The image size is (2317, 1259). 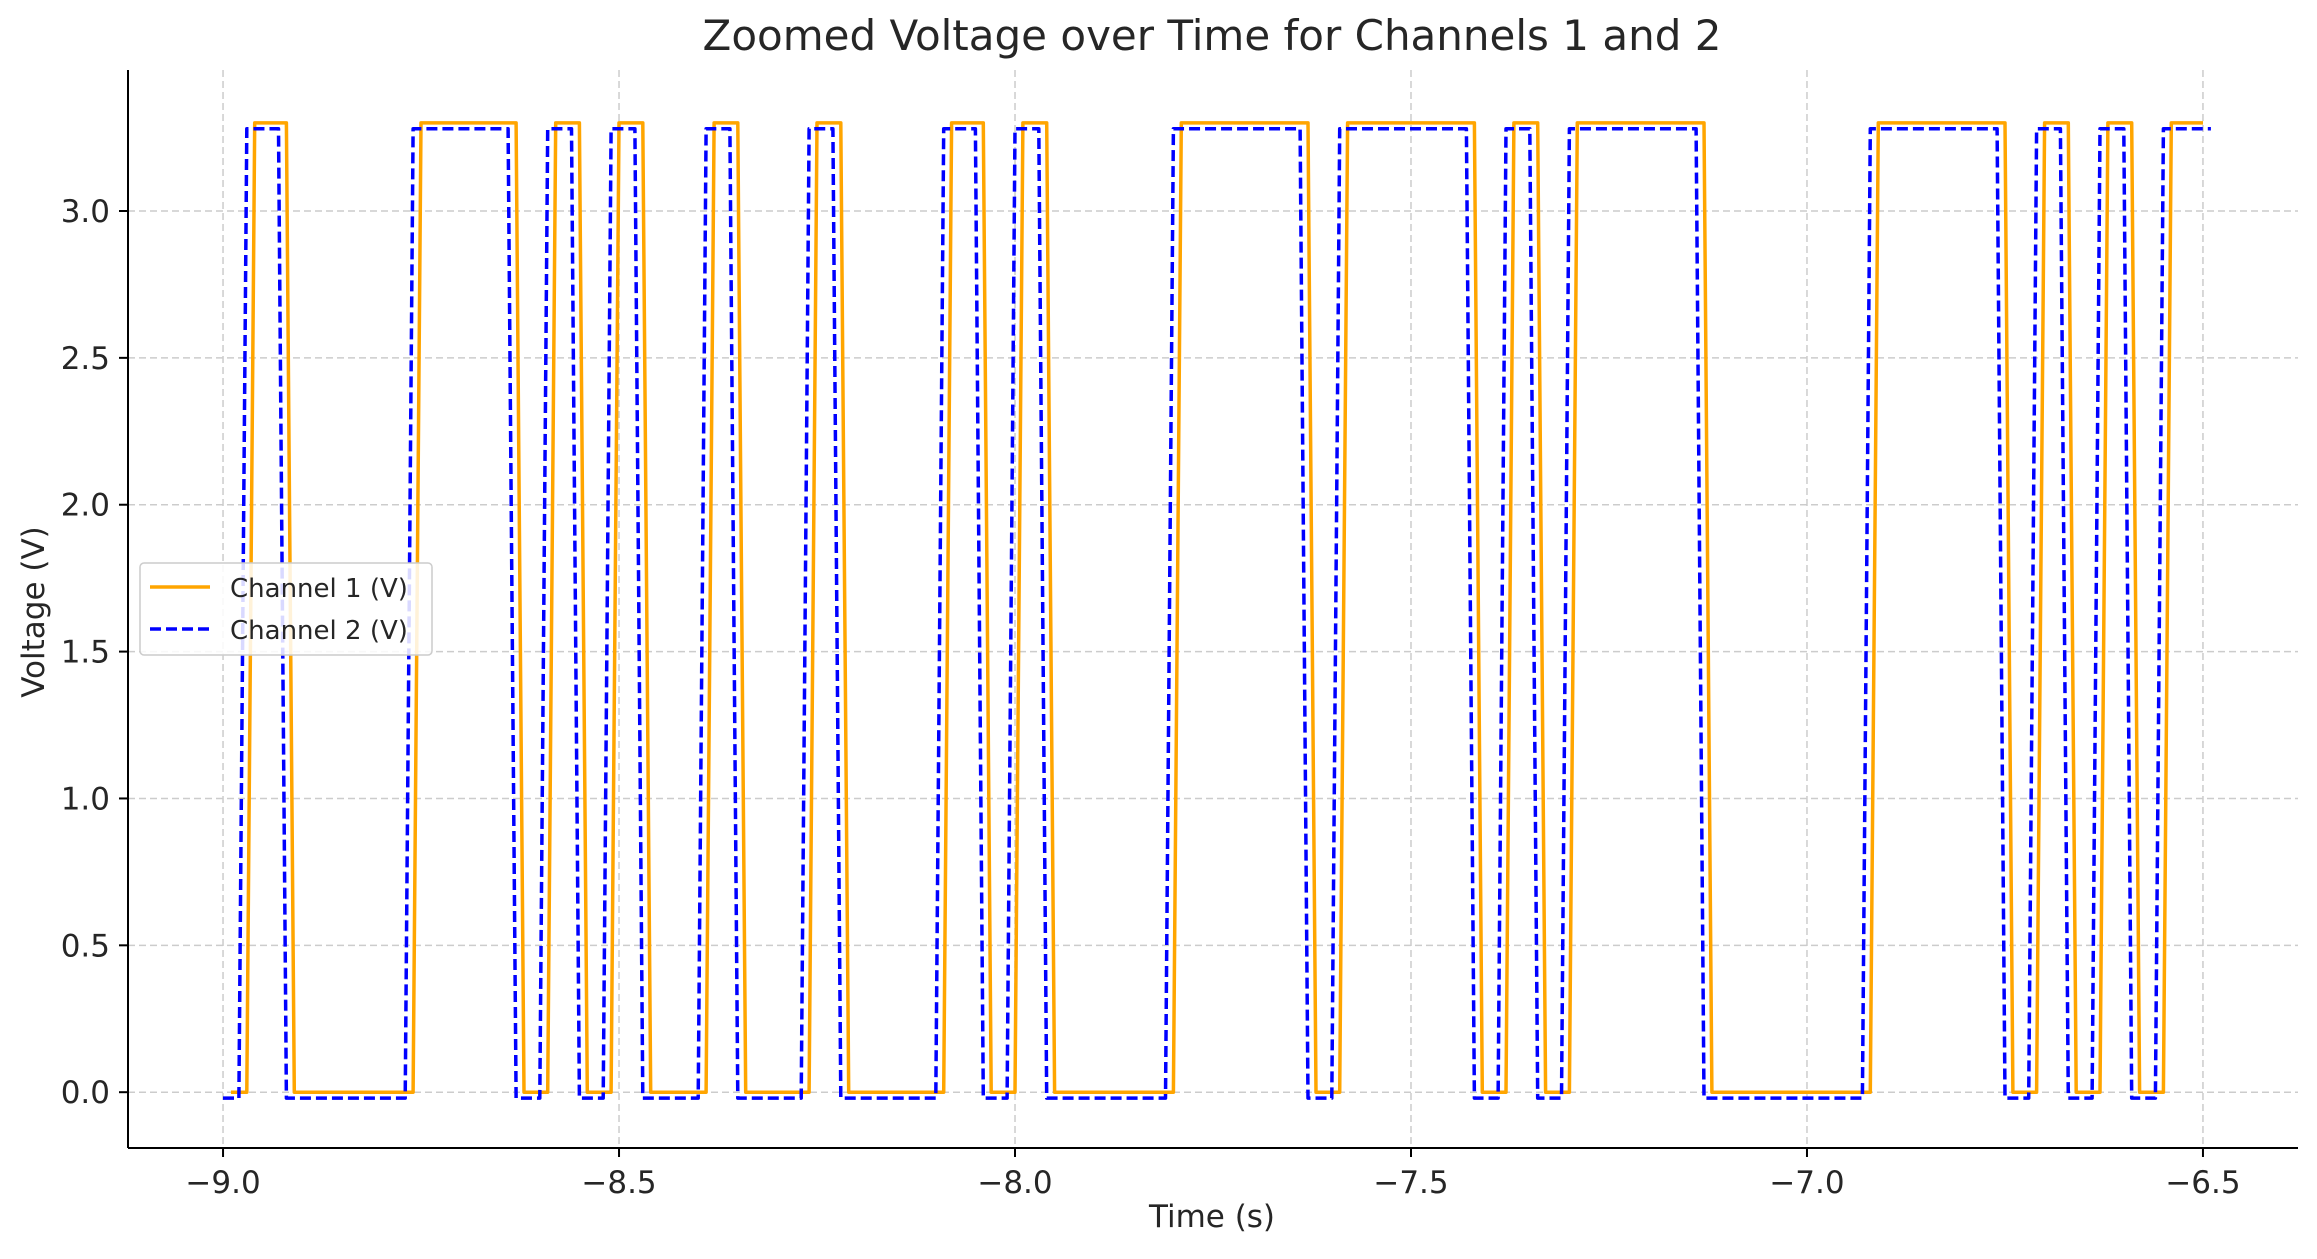 I want to click on legend-box, so click(x=286, y=609).